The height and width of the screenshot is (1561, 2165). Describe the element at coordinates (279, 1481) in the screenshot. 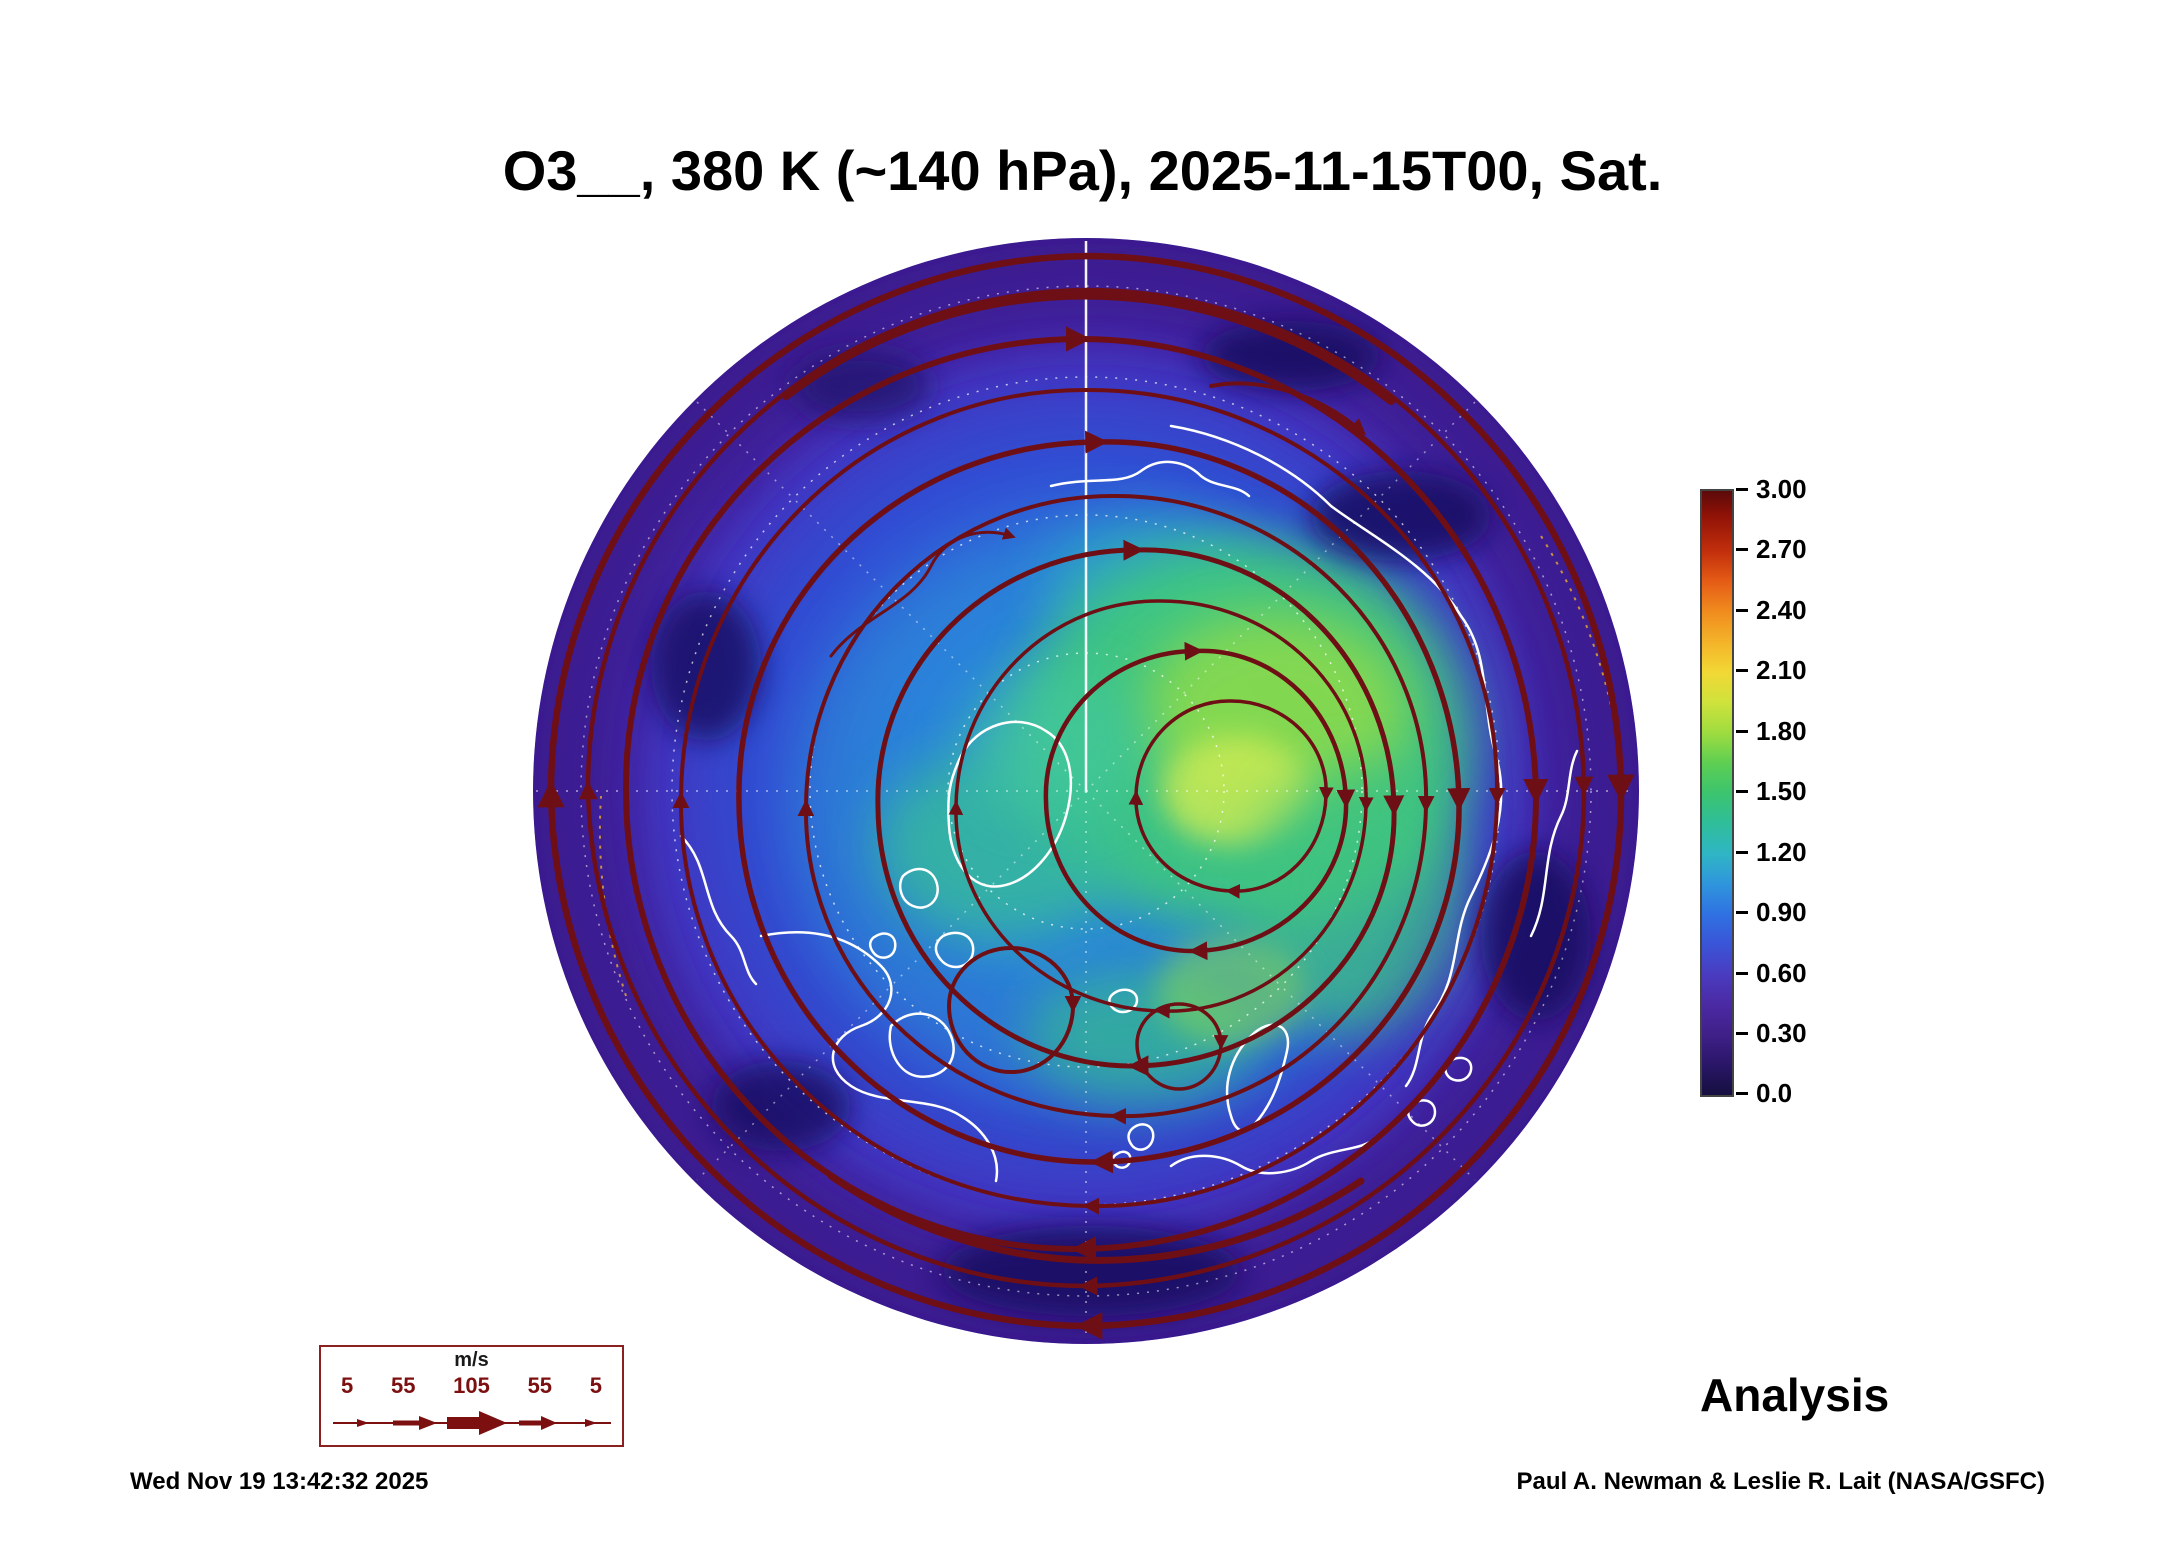

I see `generated-timestamp: Wed Nov 19 13:42:32 2025` at that location.